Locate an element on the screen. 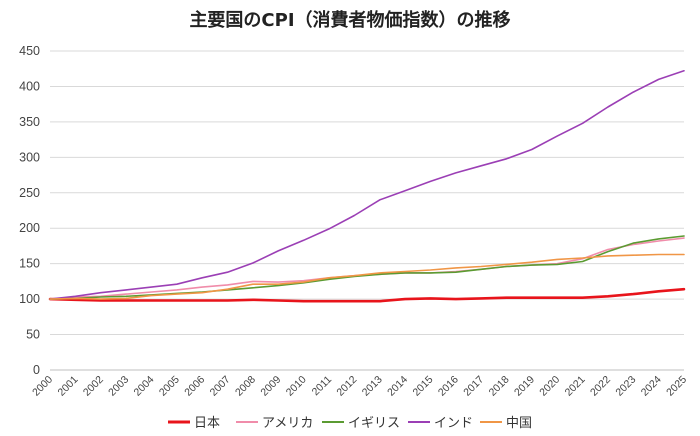  x-tick-label: 2013 is located at coordinates (372, 386).